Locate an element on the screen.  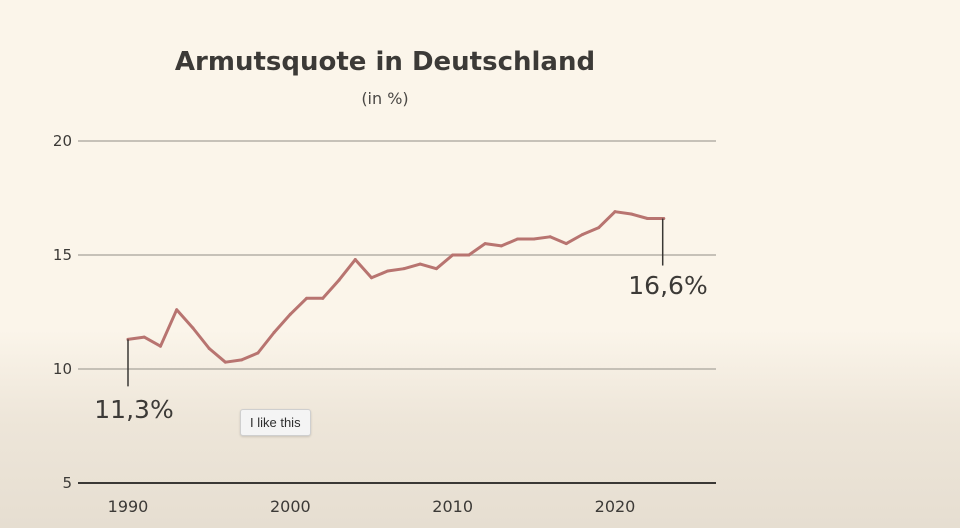
chart-subtitle: (in %) is located at coordinates (384, 98).